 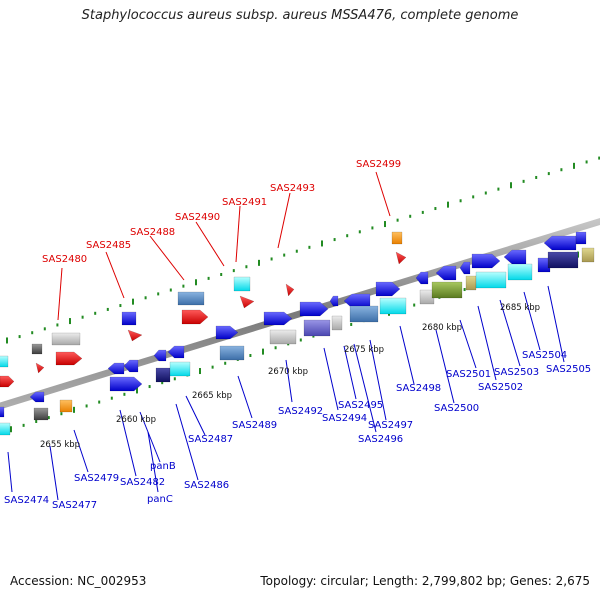 What do you see at coordinates (26, 500) in the screenshot?
I see `gene-label: SAS2474` at bounding box center [26, 500].